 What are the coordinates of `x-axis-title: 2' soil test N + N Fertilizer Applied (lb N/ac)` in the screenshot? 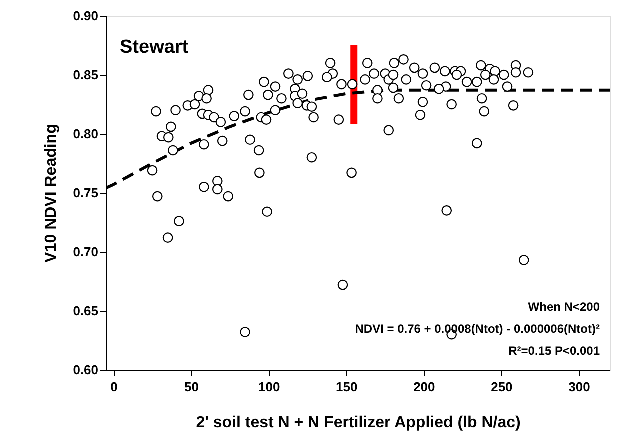 It's located at (358, 423).